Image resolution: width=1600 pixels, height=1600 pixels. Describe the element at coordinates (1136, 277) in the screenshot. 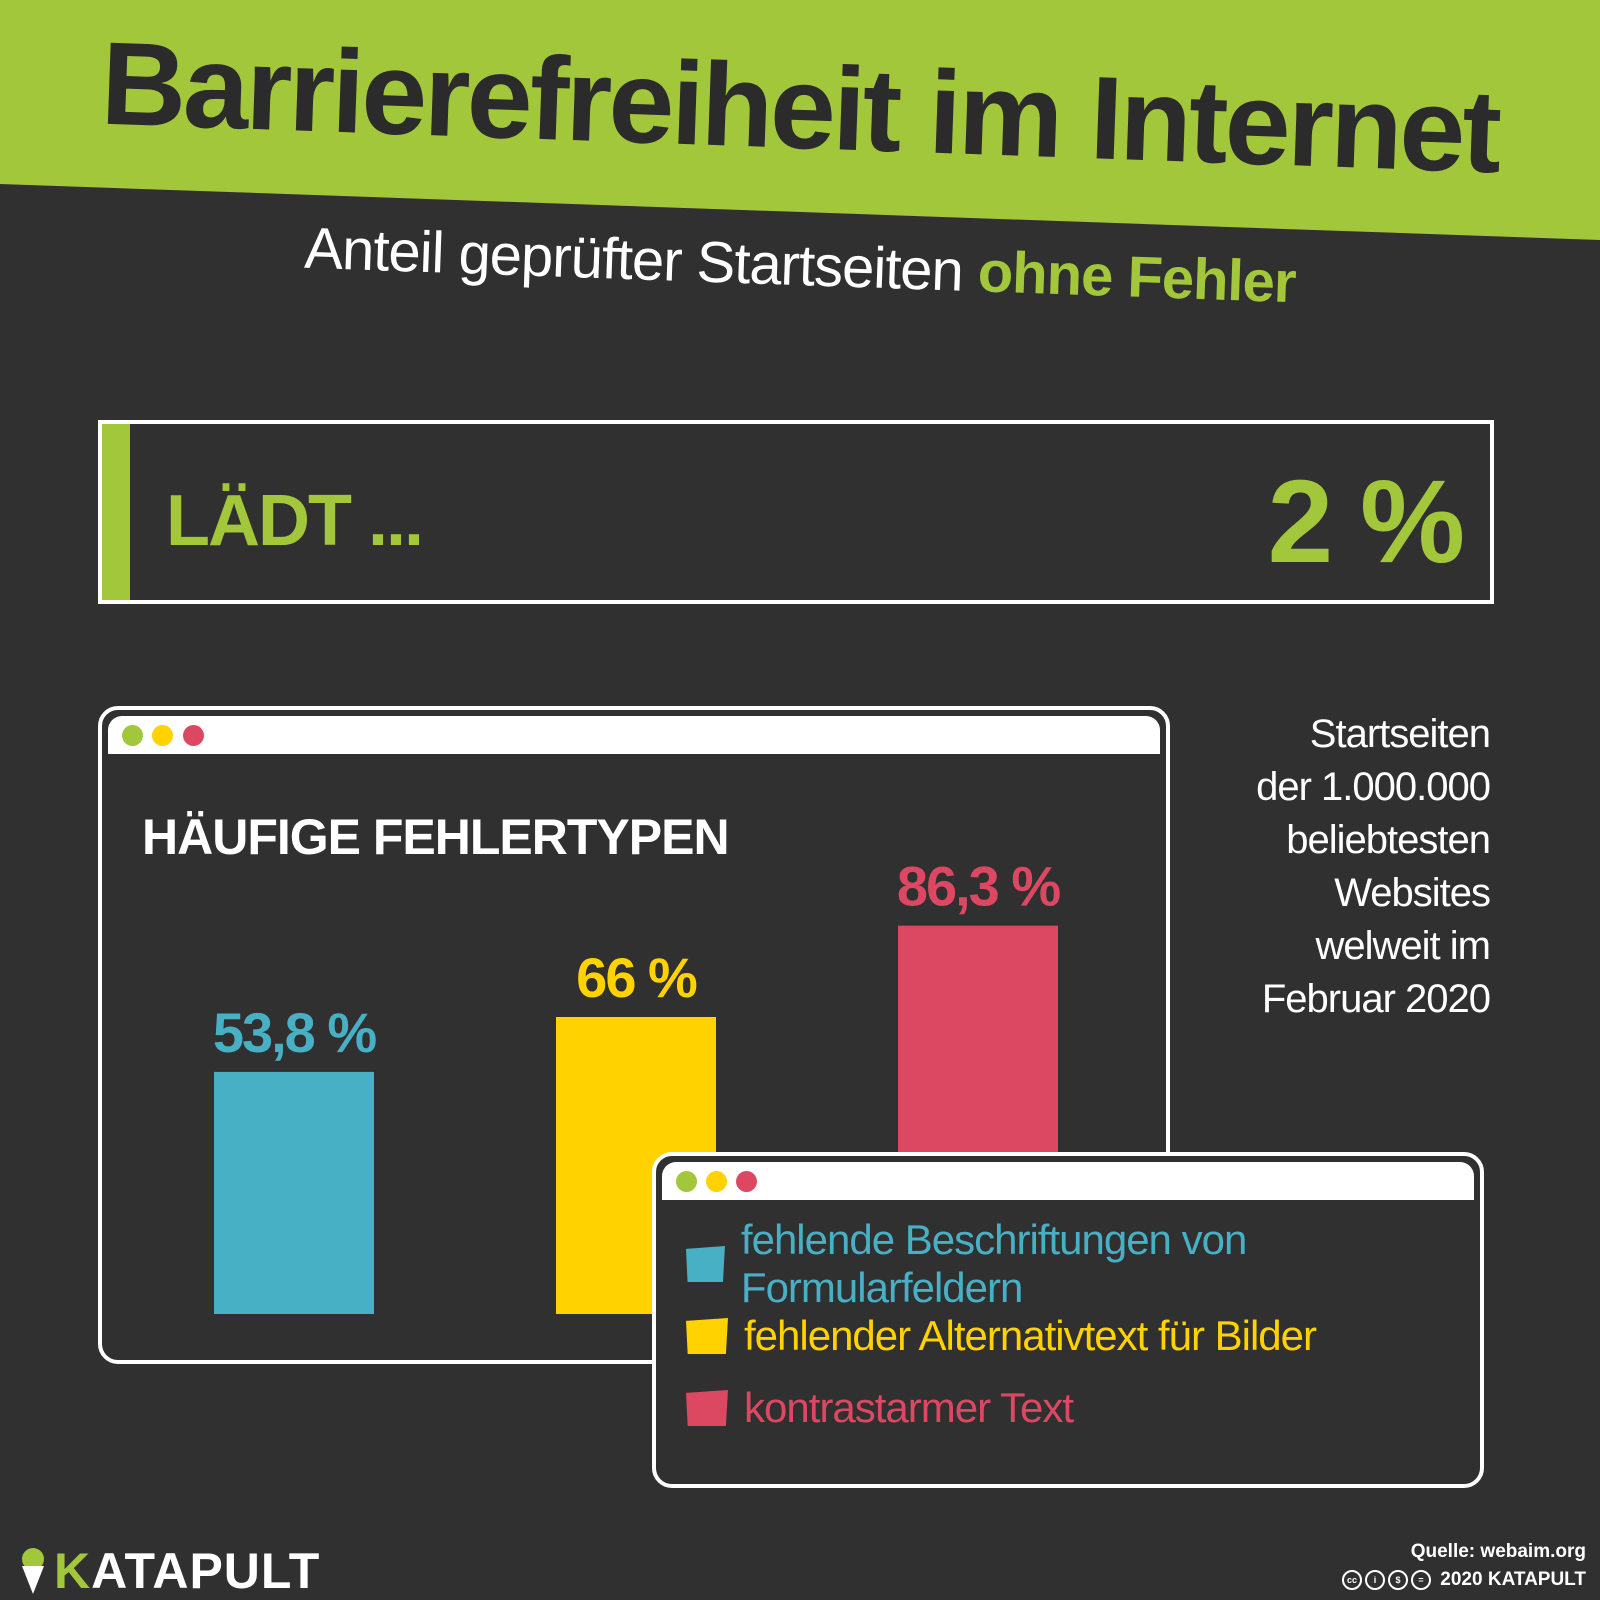

I see `subtitle-highlight: ohne Fehler` at that location.